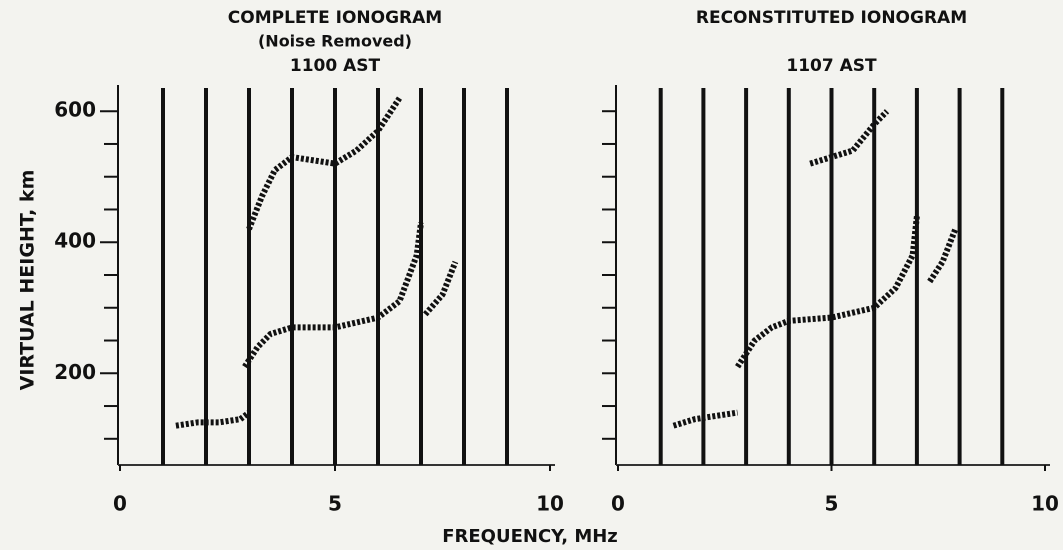  What do you see at coordinates (335, 66) in the screenshot?
I see `time-label: 1100 AST` at bounding box center [335, 66].